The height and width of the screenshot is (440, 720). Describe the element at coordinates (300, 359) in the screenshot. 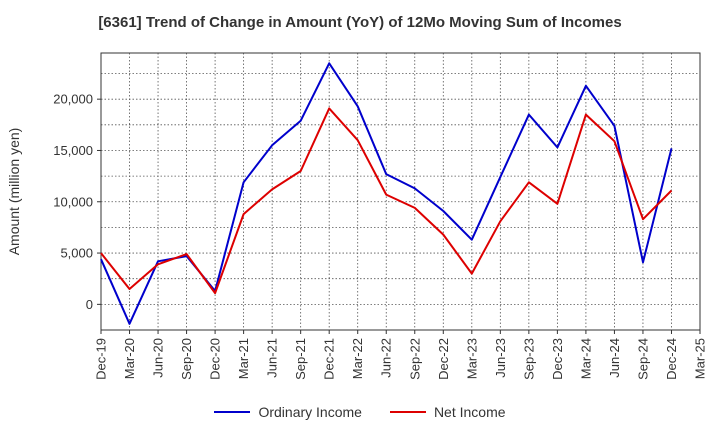

I see `x-tick-label: Sep-21` at that location.